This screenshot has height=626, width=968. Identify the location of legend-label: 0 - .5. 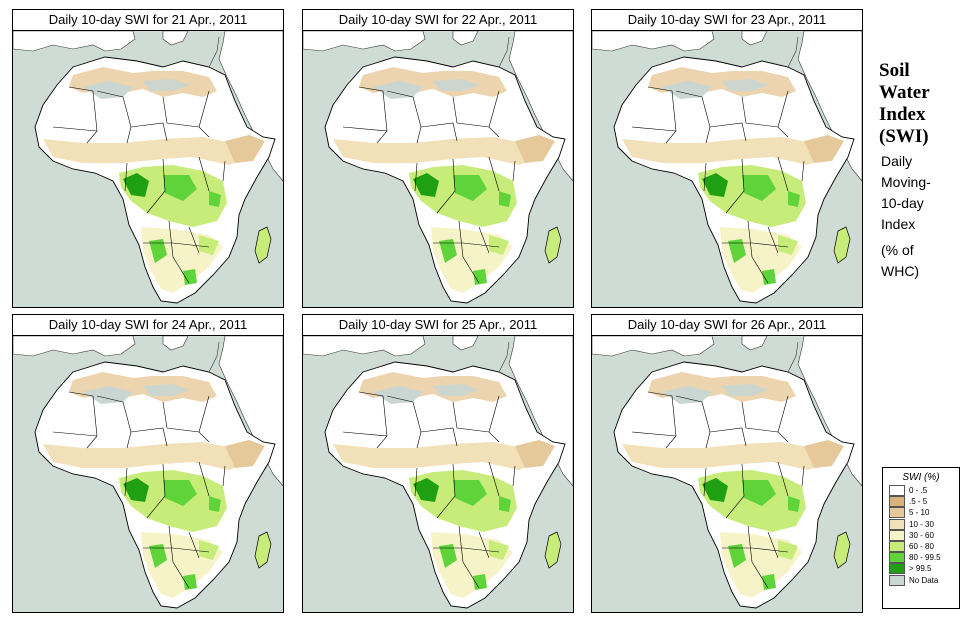
(918, 491).